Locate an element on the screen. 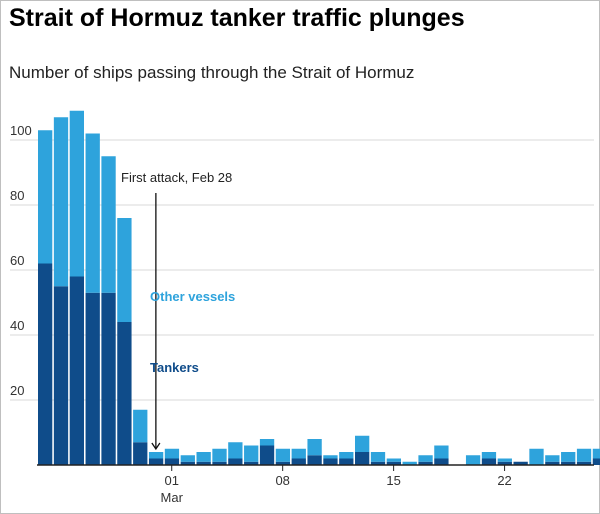 The width and height of the screenshot is (600, 514). x-tick-label: 15 is located at coordinates (393, 480).